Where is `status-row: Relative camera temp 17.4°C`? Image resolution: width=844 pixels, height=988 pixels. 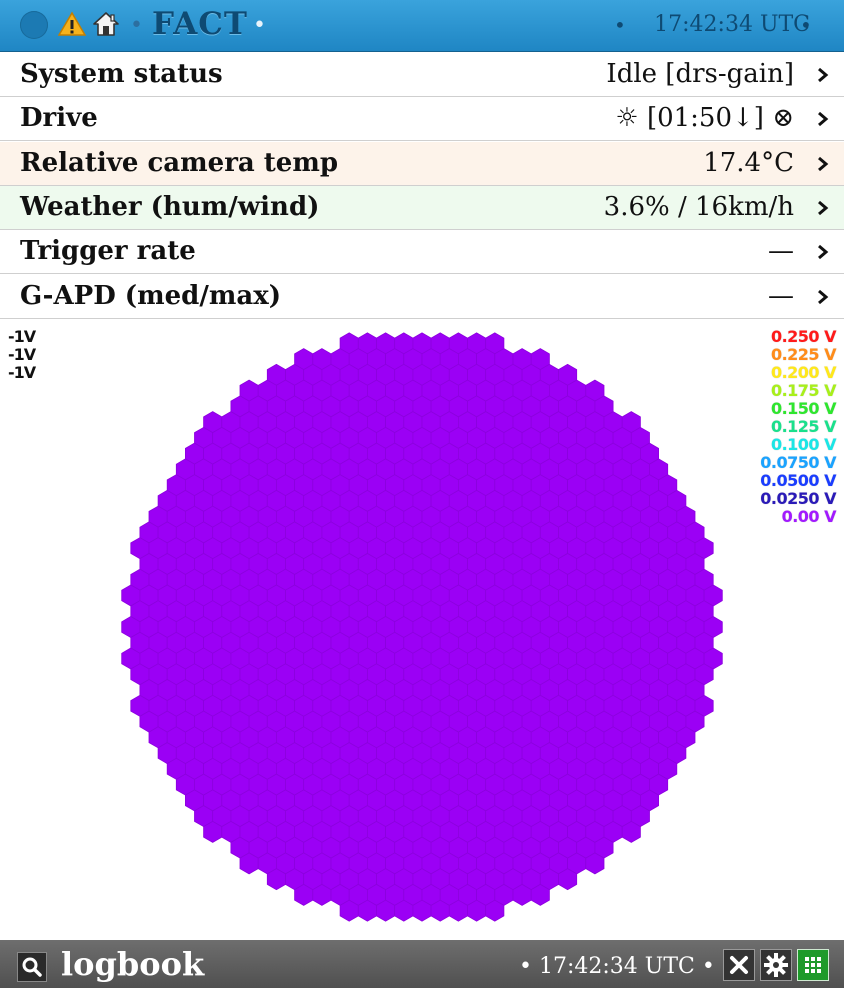
status-row: Relative camera temp 17.4°C is located at coordinates (422, 164).